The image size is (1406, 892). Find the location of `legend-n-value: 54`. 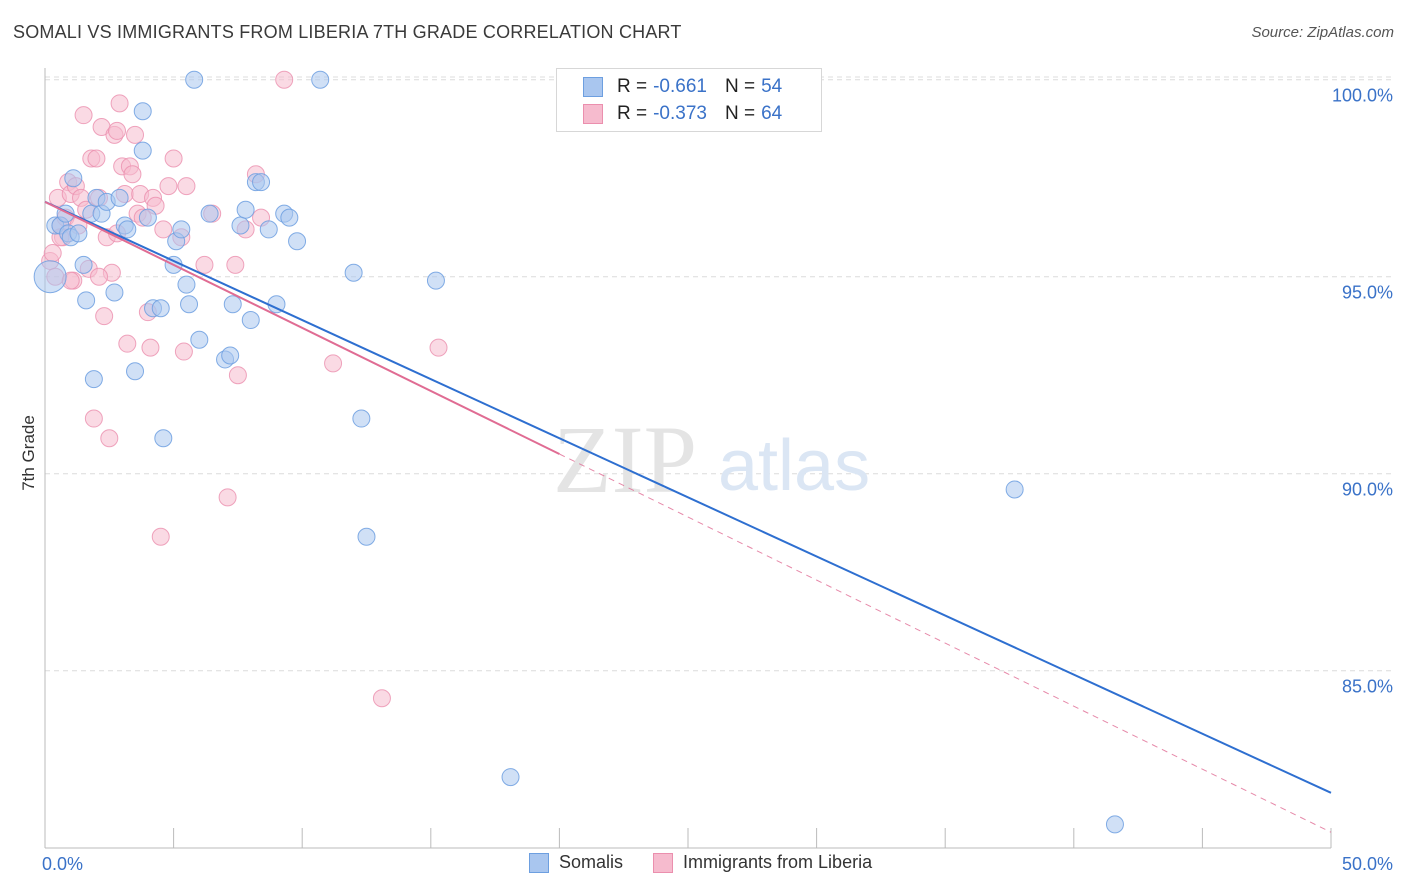

legend-n-value: 54 is located at coordinates (772, 86).